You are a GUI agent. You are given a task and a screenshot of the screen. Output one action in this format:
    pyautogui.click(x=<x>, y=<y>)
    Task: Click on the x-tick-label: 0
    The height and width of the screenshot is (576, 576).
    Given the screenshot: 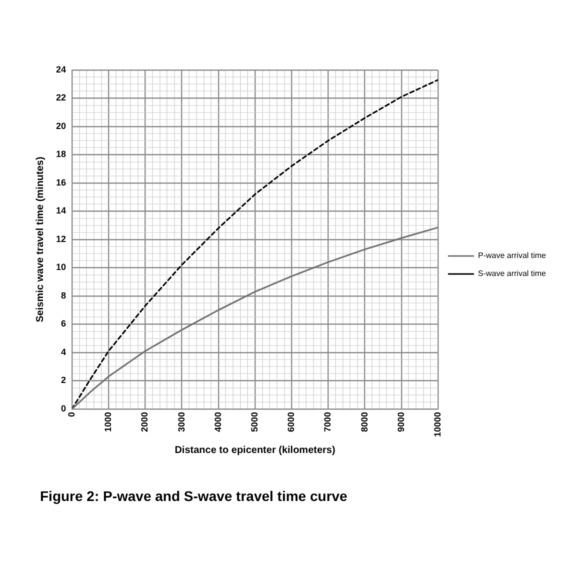 What is the action you would take?
    pyautogui.click(x=71, y=414)
    